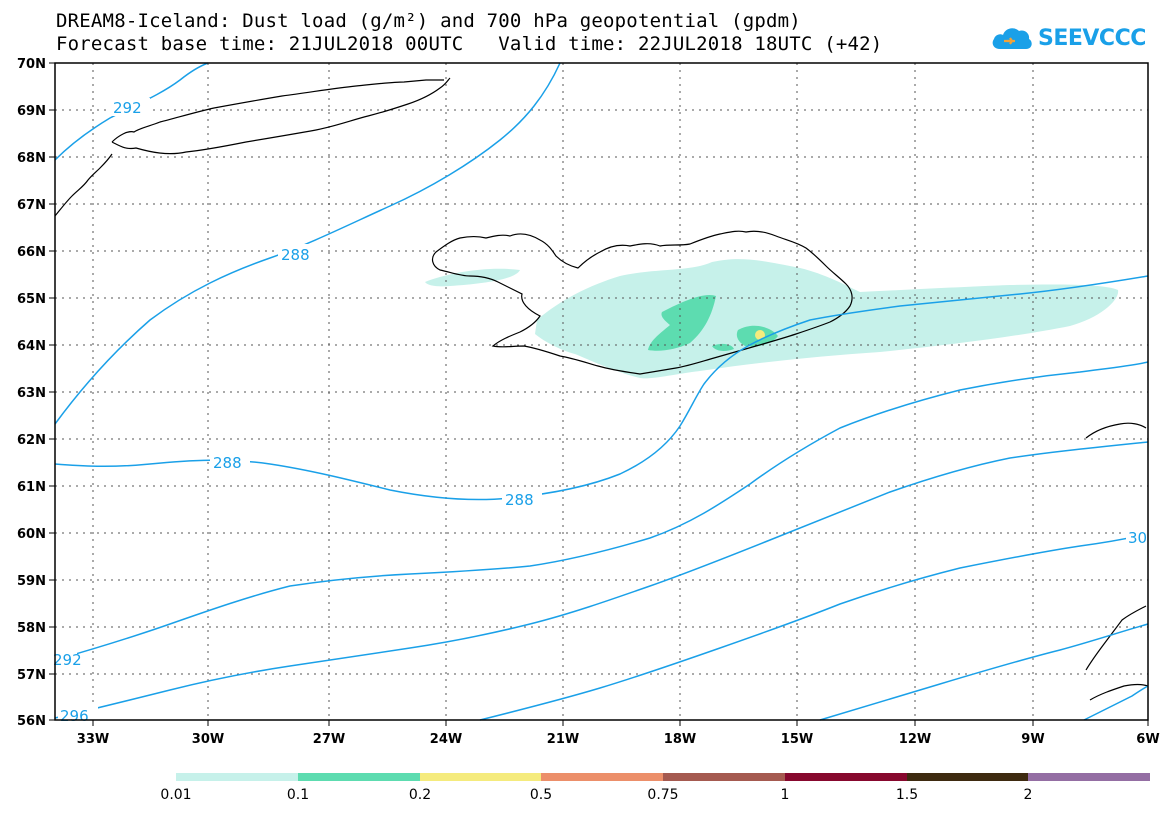 This screenshot has height=815, width=1175. Describe the element at coordinates (680, 739) in the screenshot. I see `lon-label: 18W` at that location.